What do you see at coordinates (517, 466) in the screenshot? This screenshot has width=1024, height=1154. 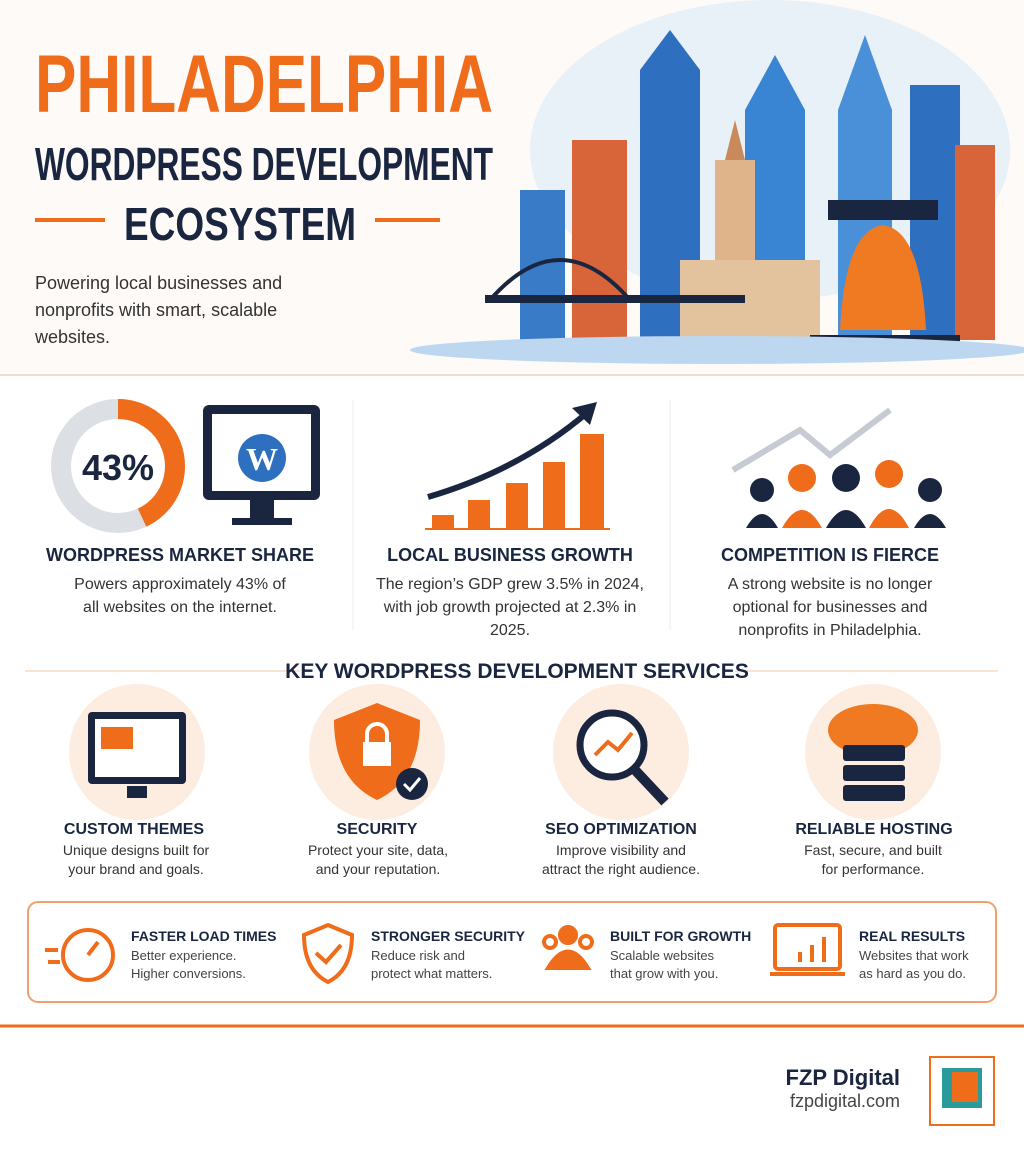 I see `growth-icon` at bounding box center [517, 466].